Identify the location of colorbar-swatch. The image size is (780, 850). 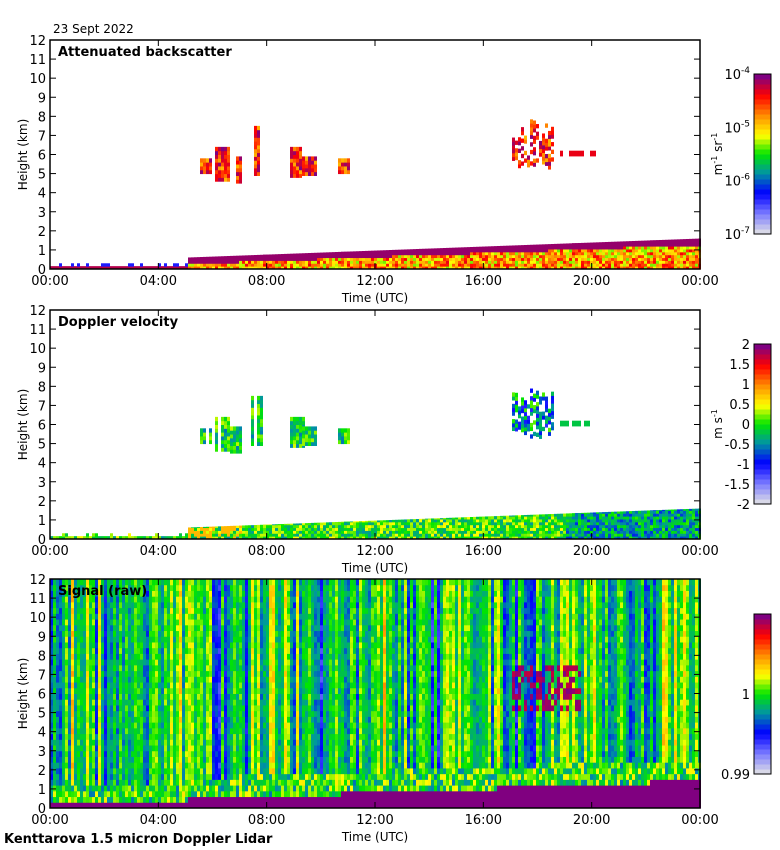
(762, 182).